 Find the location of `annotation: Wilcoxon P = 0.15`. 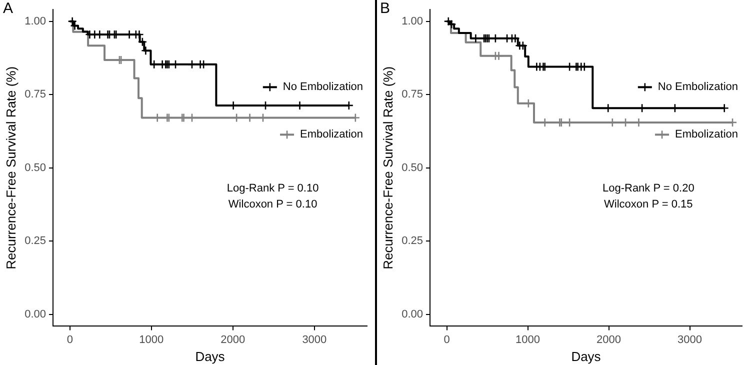

annotation: Wilcoxon P = 0.15 is located at coordinates (648, 204).